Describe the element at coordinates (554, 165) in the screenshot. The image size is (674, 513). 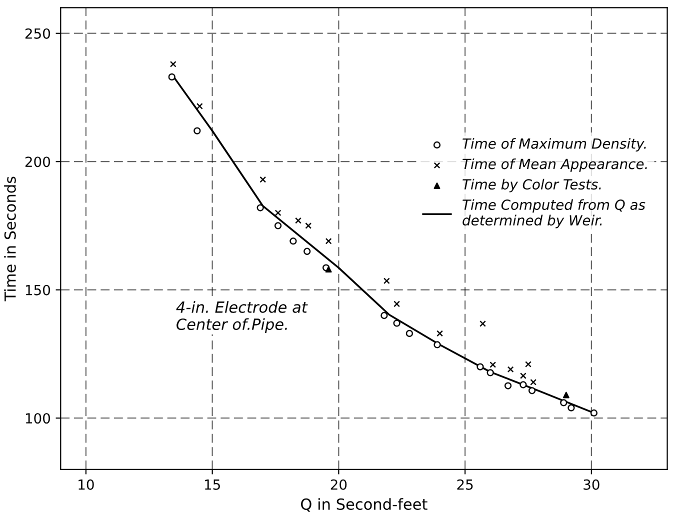
I see `legend-label: Time of Mean Appearance.` at that location.